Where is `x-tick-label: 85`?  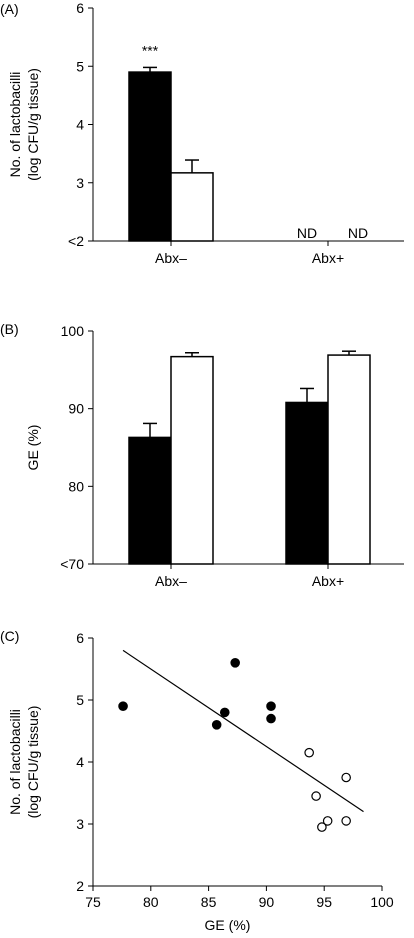
x-tick-label: 85 is located at coordinates (209, 902).